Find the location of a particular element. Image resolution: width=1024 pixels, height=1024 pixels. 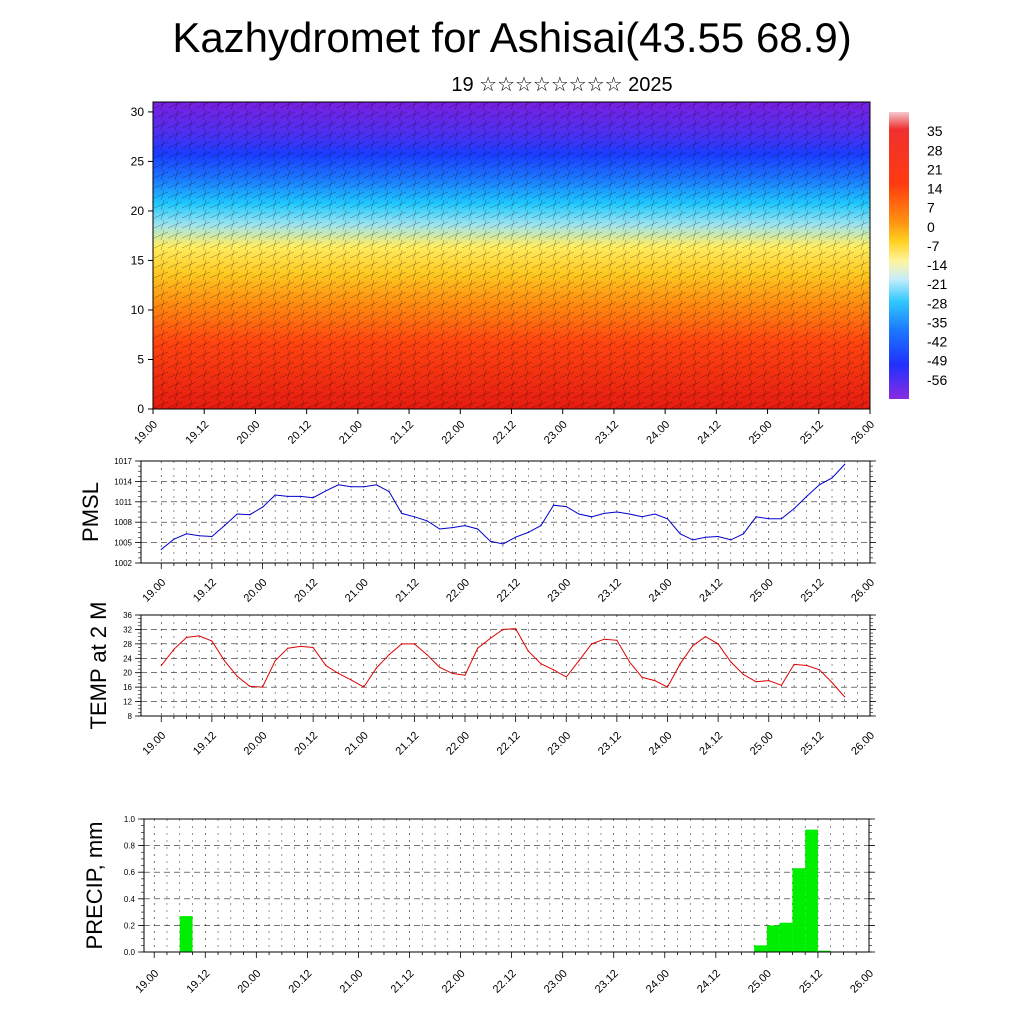

x-tick-label: 22.00 is located at coordinates (458, 744).